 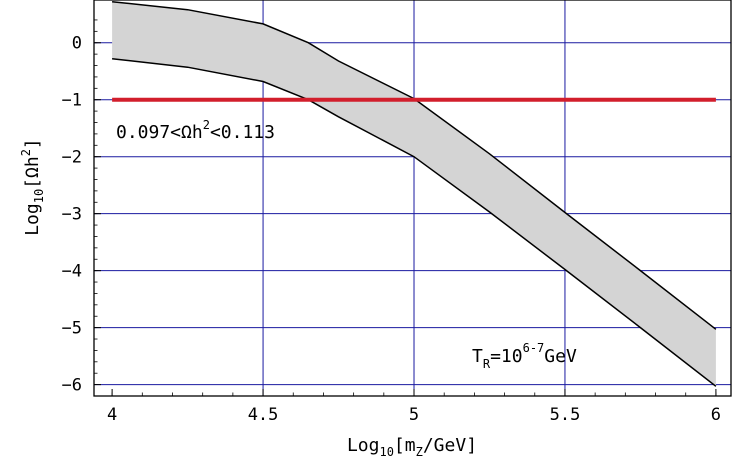 I want to click on x-axis-title: Log10[mZ/GeV], so click(x=412, y=447).